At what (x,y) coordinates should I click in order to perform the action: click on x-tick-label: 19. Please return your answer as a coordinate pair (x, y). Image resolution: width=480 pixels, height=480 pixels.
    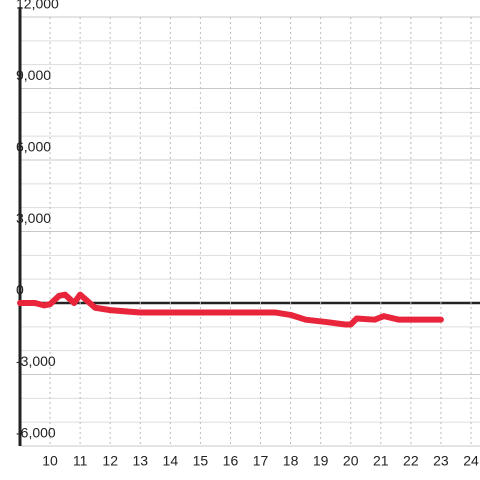
    Looking at the image, I should click on (321, 461).